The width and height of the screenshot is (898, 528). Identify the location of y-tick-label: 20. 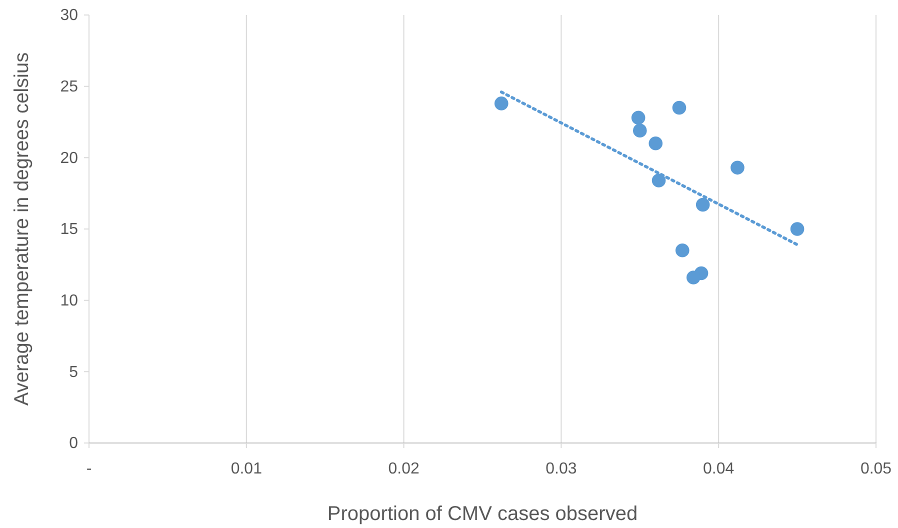
(69, 158).